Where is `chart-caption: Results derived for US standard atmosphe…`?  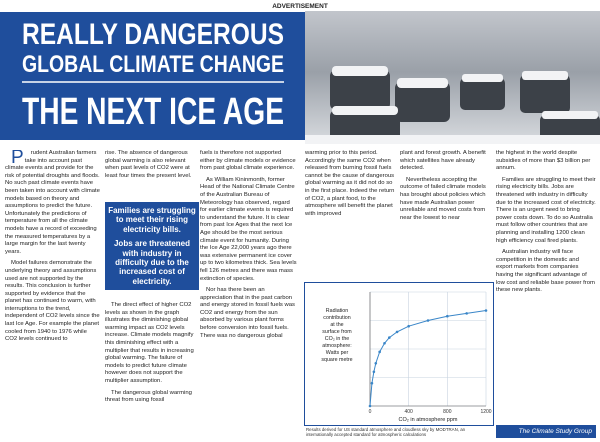 chart-caption: Results derived for US standard atmosphe… is located at coordinates (386, 432).